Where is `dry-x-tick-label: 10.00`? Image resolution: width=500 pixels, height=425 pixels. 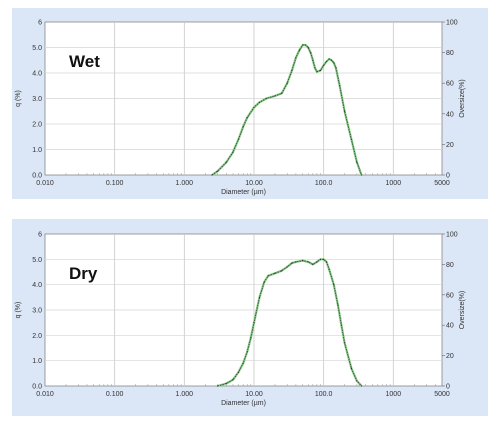 dry-x-tick-label: 10.00 is located at coordinates (254, 394).